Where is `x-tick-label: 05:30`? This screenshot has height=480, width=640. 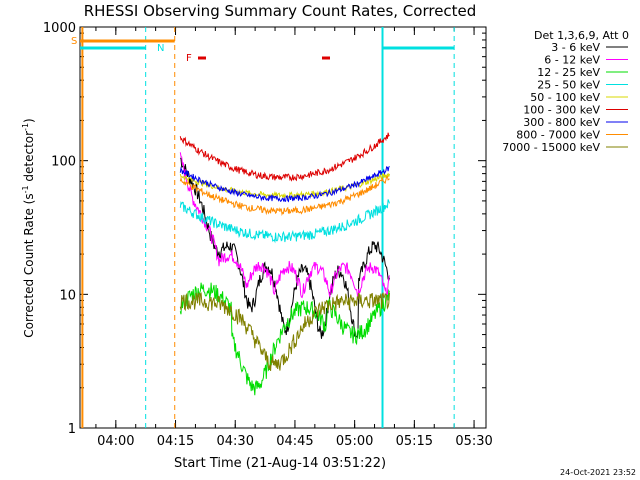 x-tick-label: 05:30 is located at coordinates (473, 441).